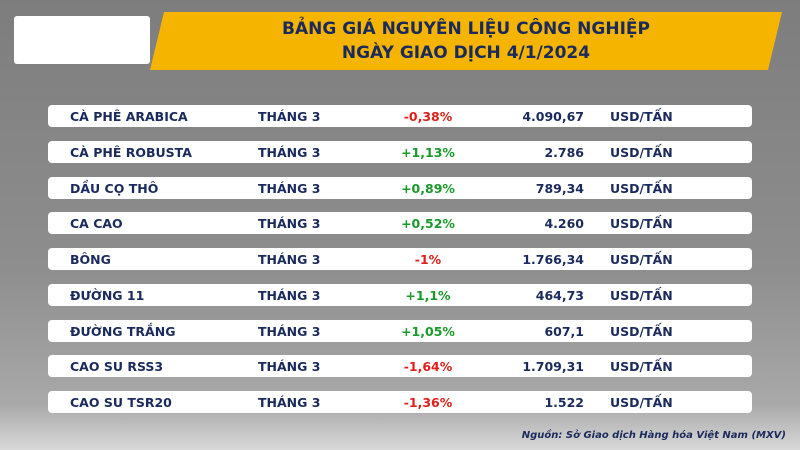  What do you see at coordinates (428, 295) in the screenshot?
I see `change: +1,1%` at bounding box center [428, 295].